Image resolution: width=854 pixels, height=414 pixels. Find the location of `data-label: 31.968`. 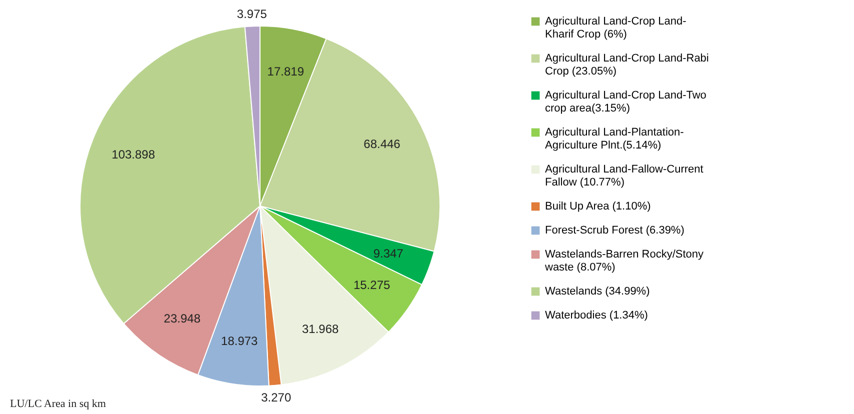

data-label: 31.968 is located at coordinates (321, 329).